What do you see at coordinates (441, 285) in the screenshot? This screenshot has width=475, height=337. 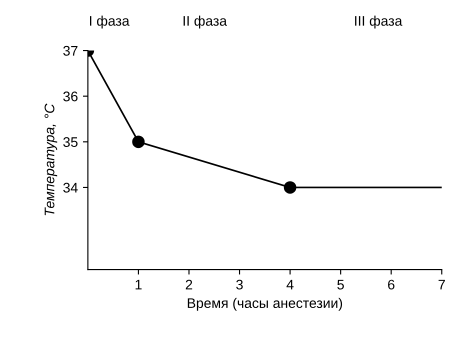 I see `x-tick-label: 7` at bounding box center [441, 285].